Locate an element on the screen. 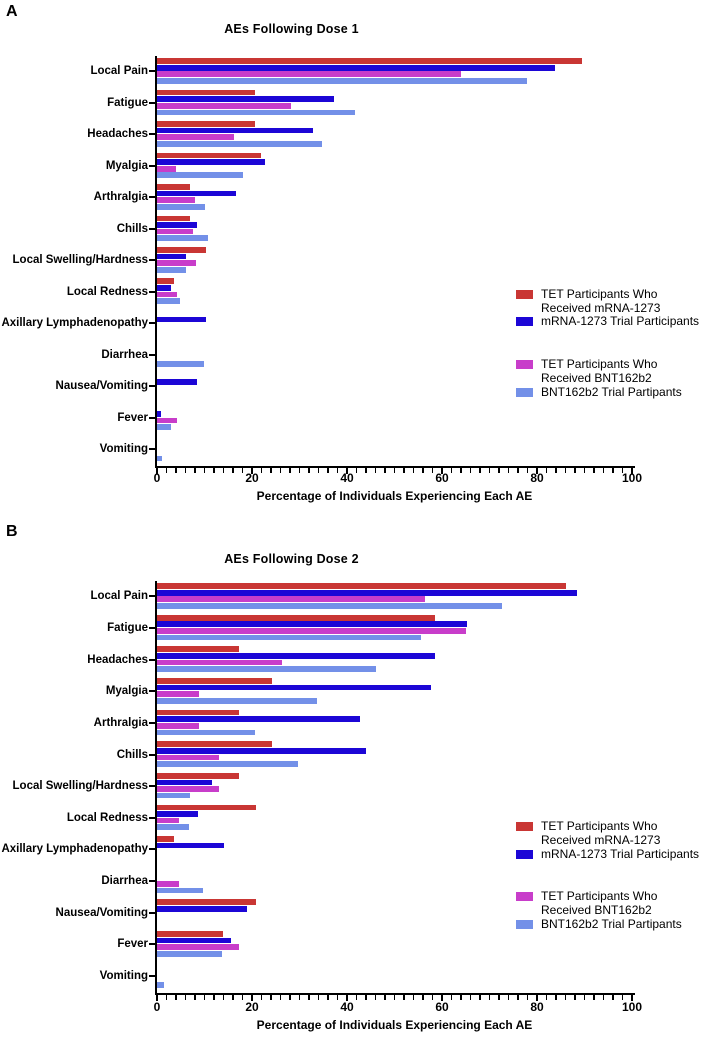 Image resolution: width=706 pixels, height=1038 pixels. x-tick-label: 20 is located at coordinates (252, 1007).